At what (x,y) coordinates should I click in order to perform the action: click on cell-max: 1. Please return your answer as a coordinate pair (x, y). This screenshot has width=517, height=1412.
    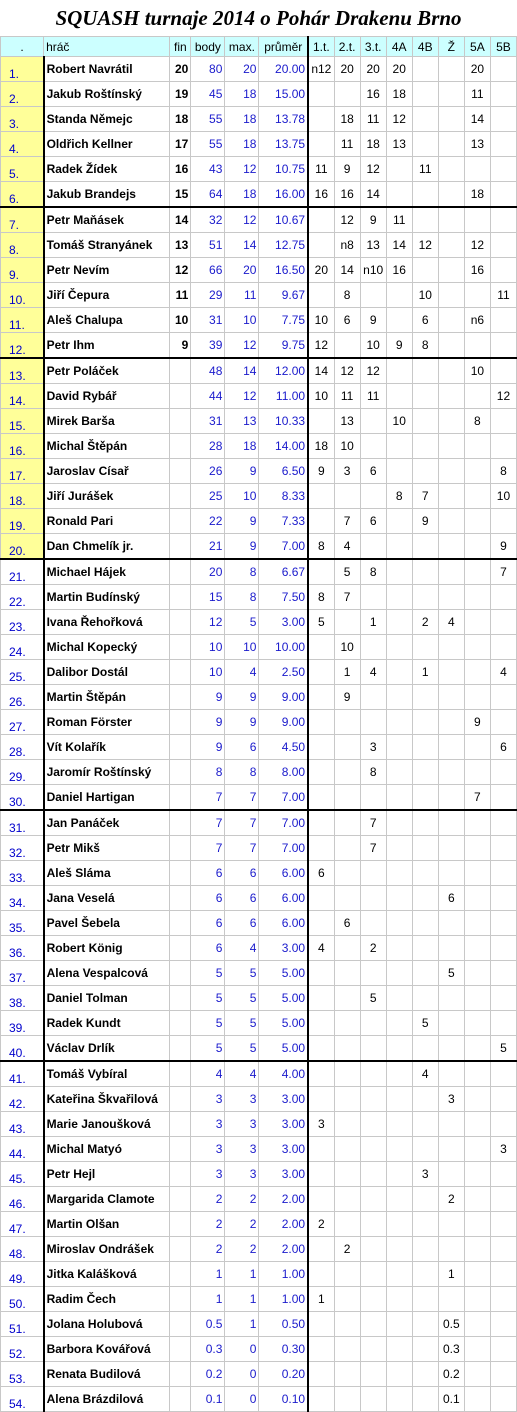
    Looking at the image, I should click on (242, 1299).